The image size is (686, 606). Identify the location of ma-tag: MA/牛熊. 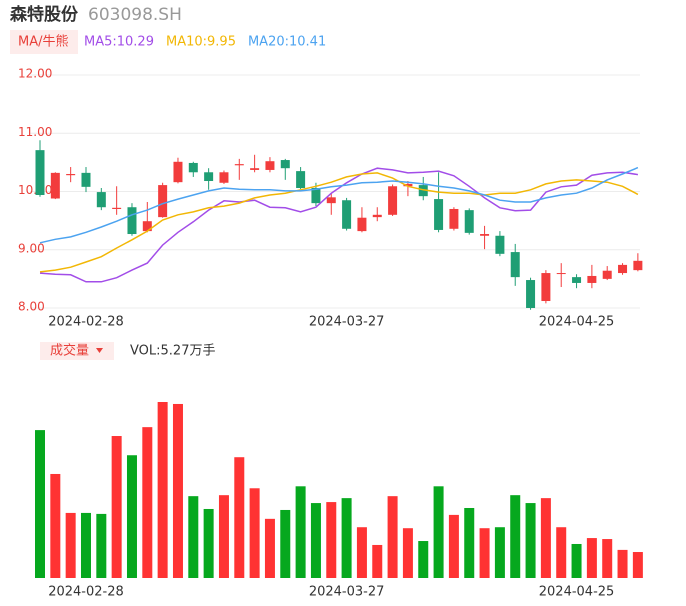
(43, 42).